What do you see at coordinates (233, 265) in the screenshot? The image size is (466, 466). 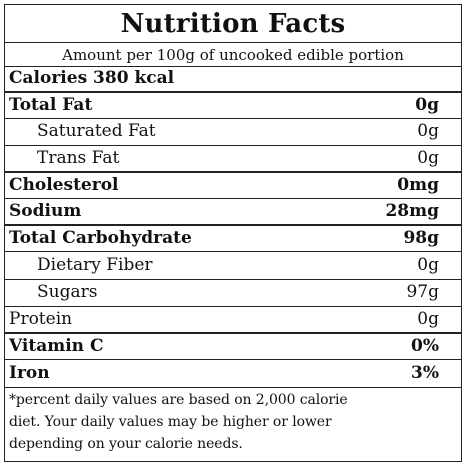 I see `nutrient-row-dietary-fiber: Dietary Fiber 0g` at bounding box center [233, 265].